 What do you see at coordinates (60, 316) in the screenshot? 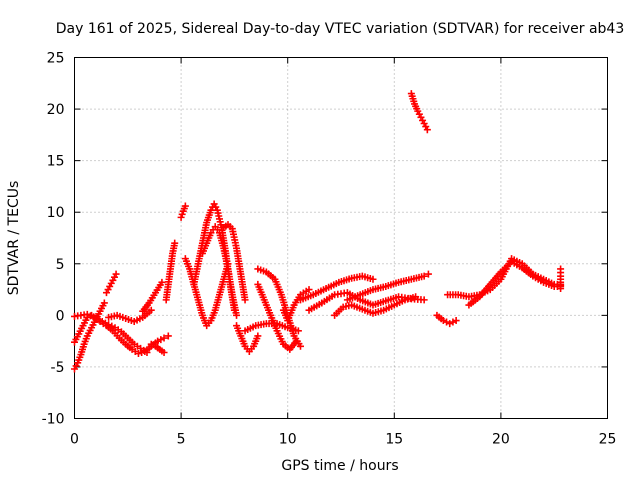
I see `y-tick-label: 0` at bounding box center [60, 316].